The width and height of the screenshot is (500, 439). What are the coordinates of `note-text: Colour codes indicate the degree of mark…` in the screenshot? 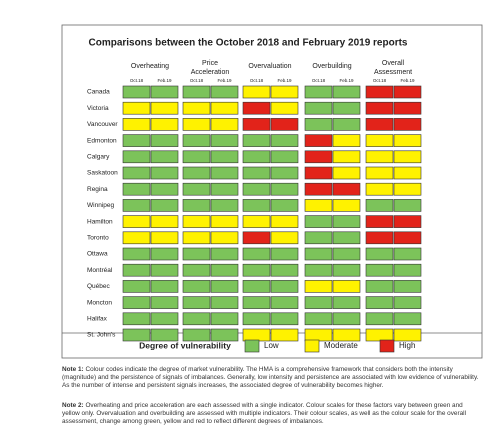 It's located at (270, 377).